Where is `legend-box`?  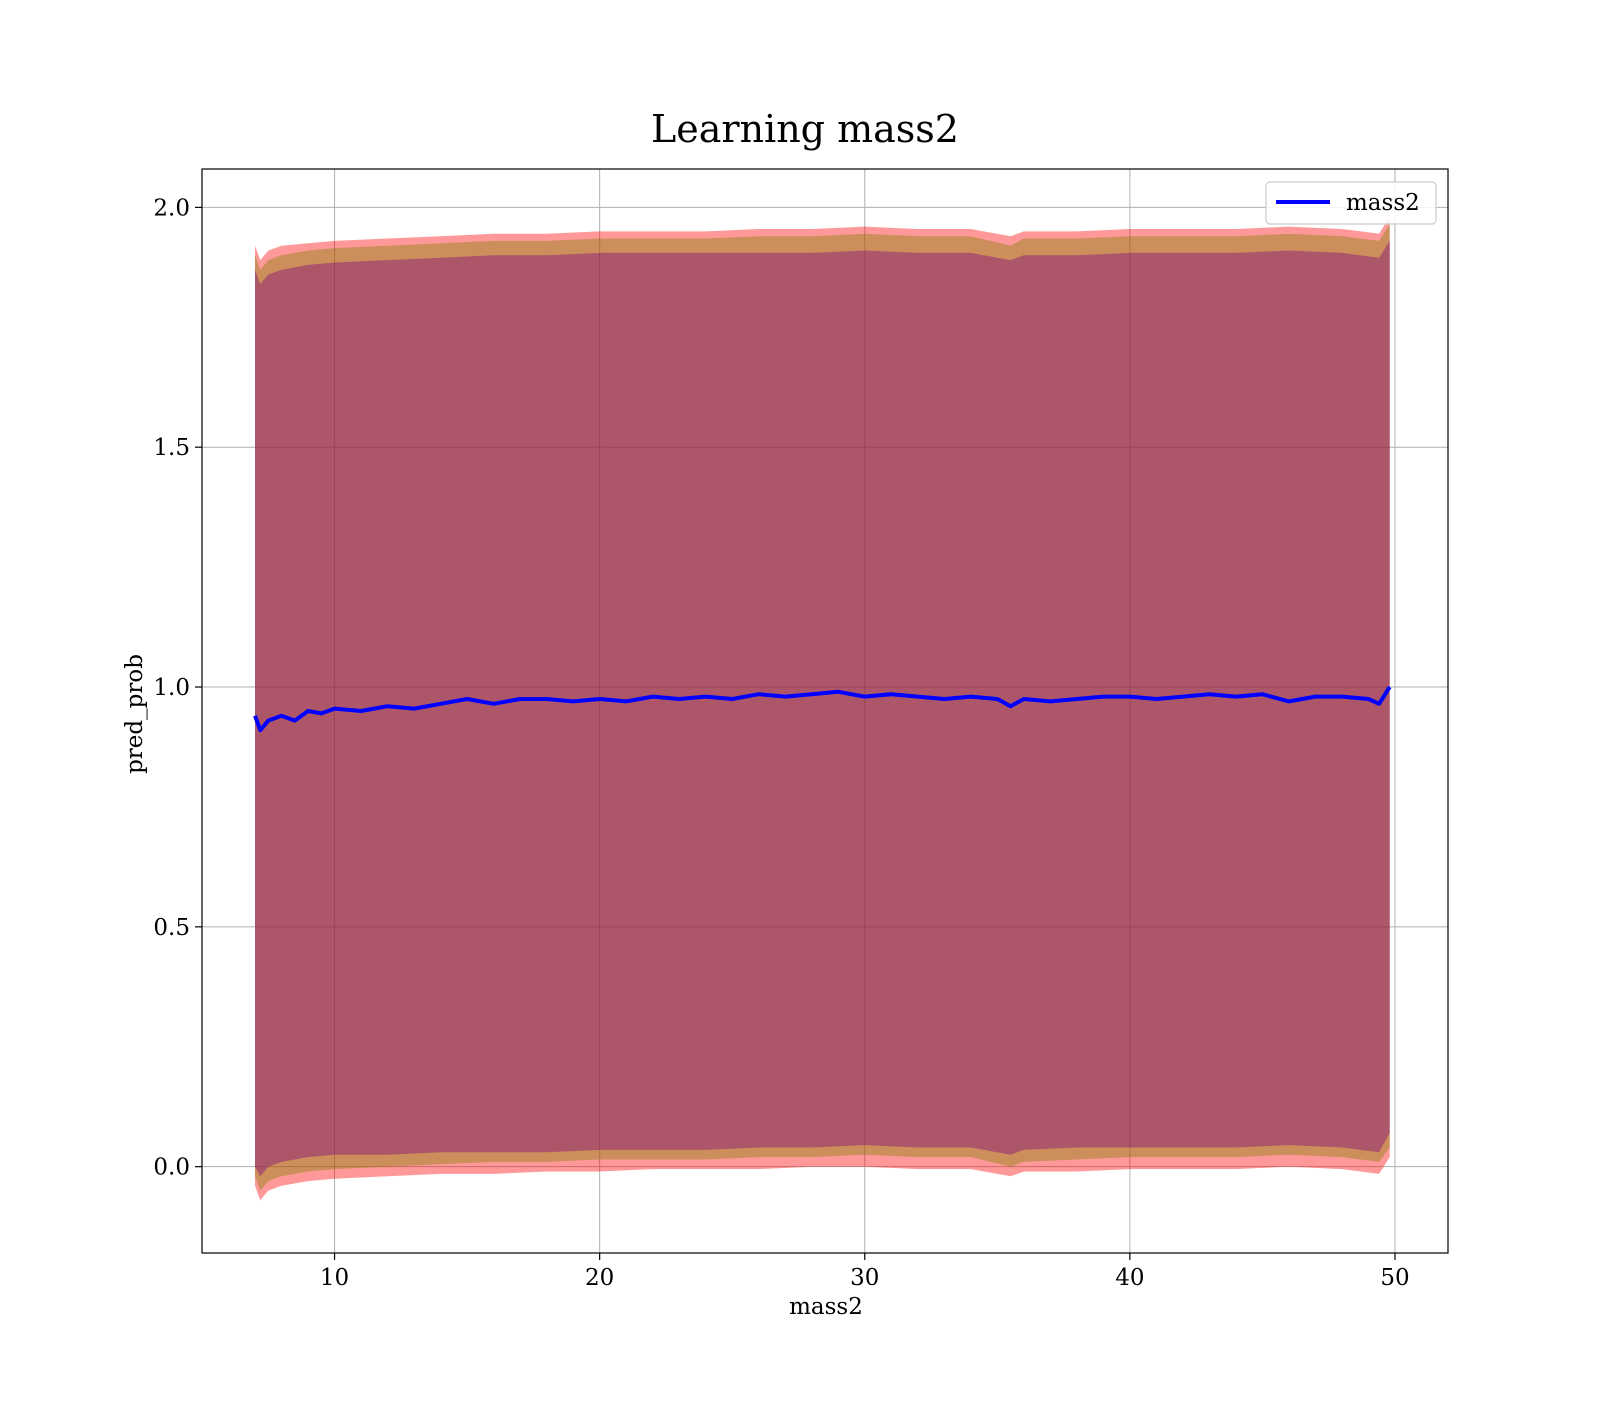
legend-box is located at coordinates (1351, 203).